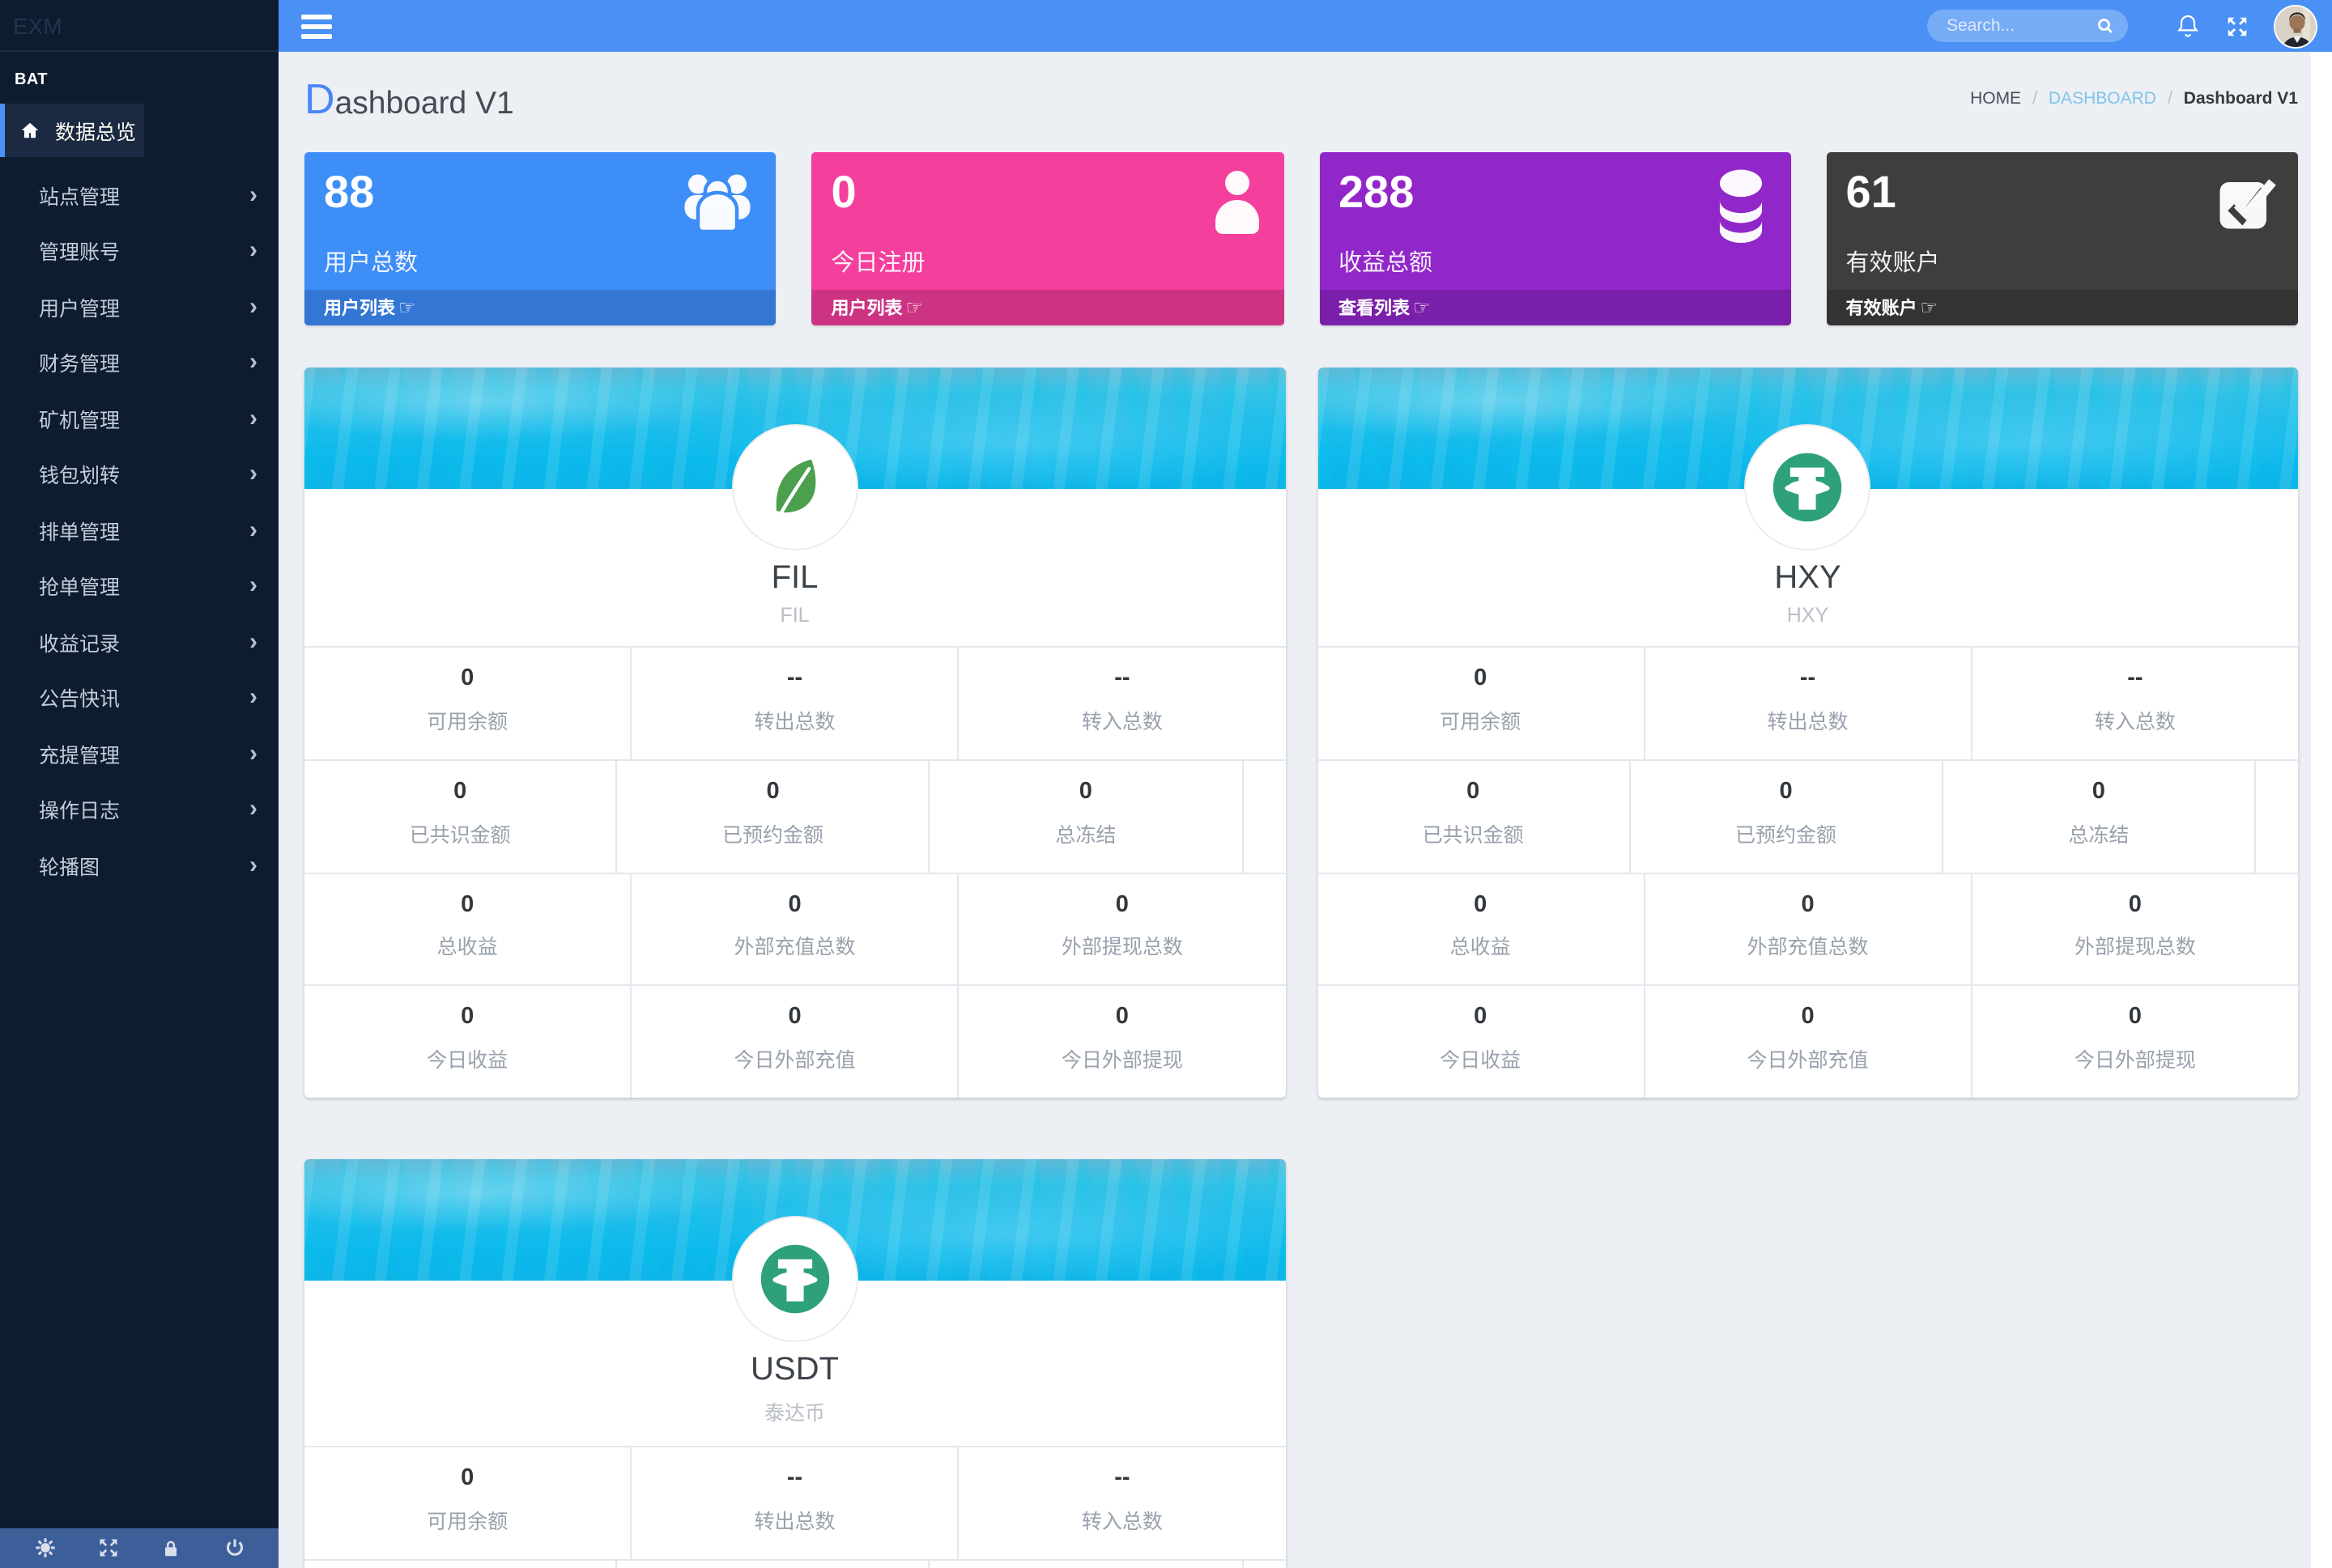  What do you see at coordinates (1741, 209) in the screenshot?
I see `database-icon` at bounding box center [1741, 209].